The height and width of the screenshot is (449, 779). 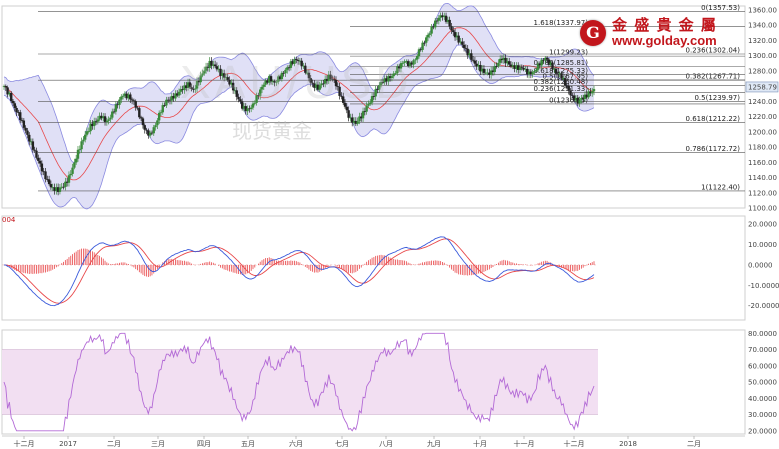 What do you see at coordinates (762, 163) in the screenshot?
I see `main-y-tick-label: 1160.00` at bounding box center [762, 163].